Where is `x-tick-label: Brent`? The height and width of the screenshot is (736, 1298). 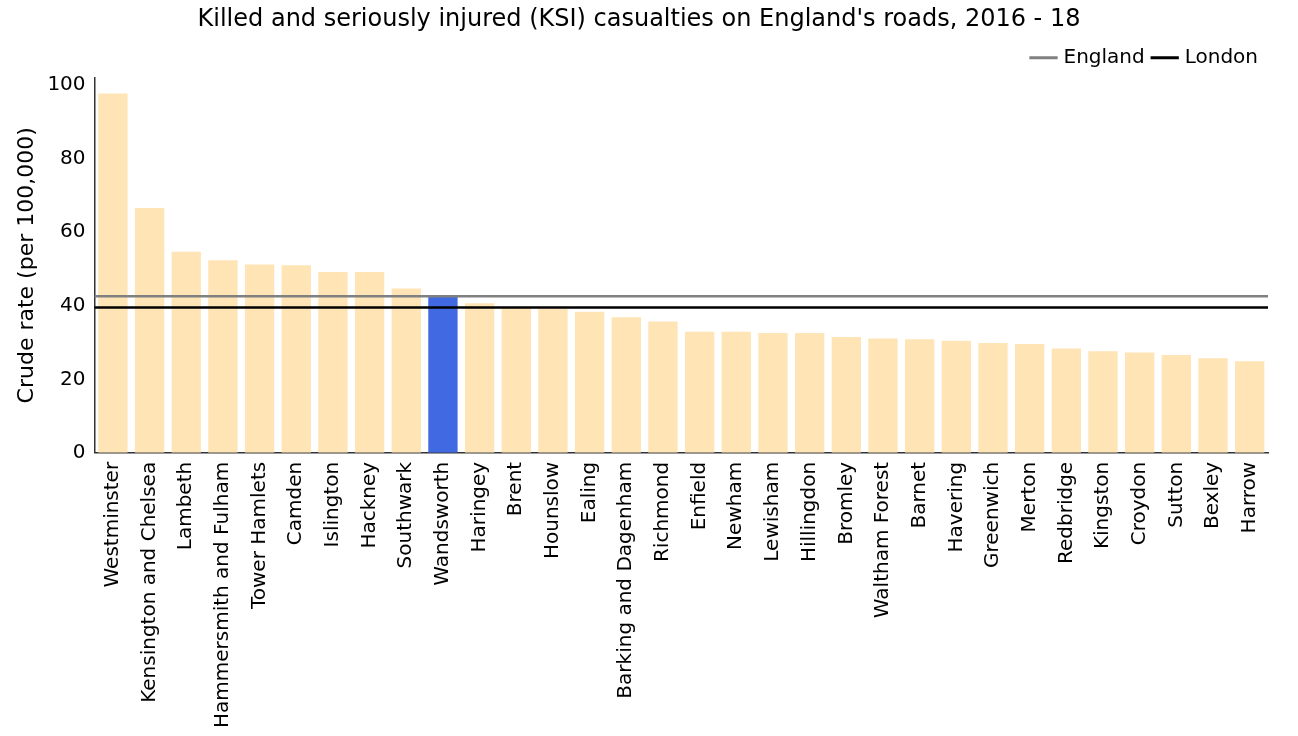
x-tick-label: Brent is located at coordinates (514, 489).